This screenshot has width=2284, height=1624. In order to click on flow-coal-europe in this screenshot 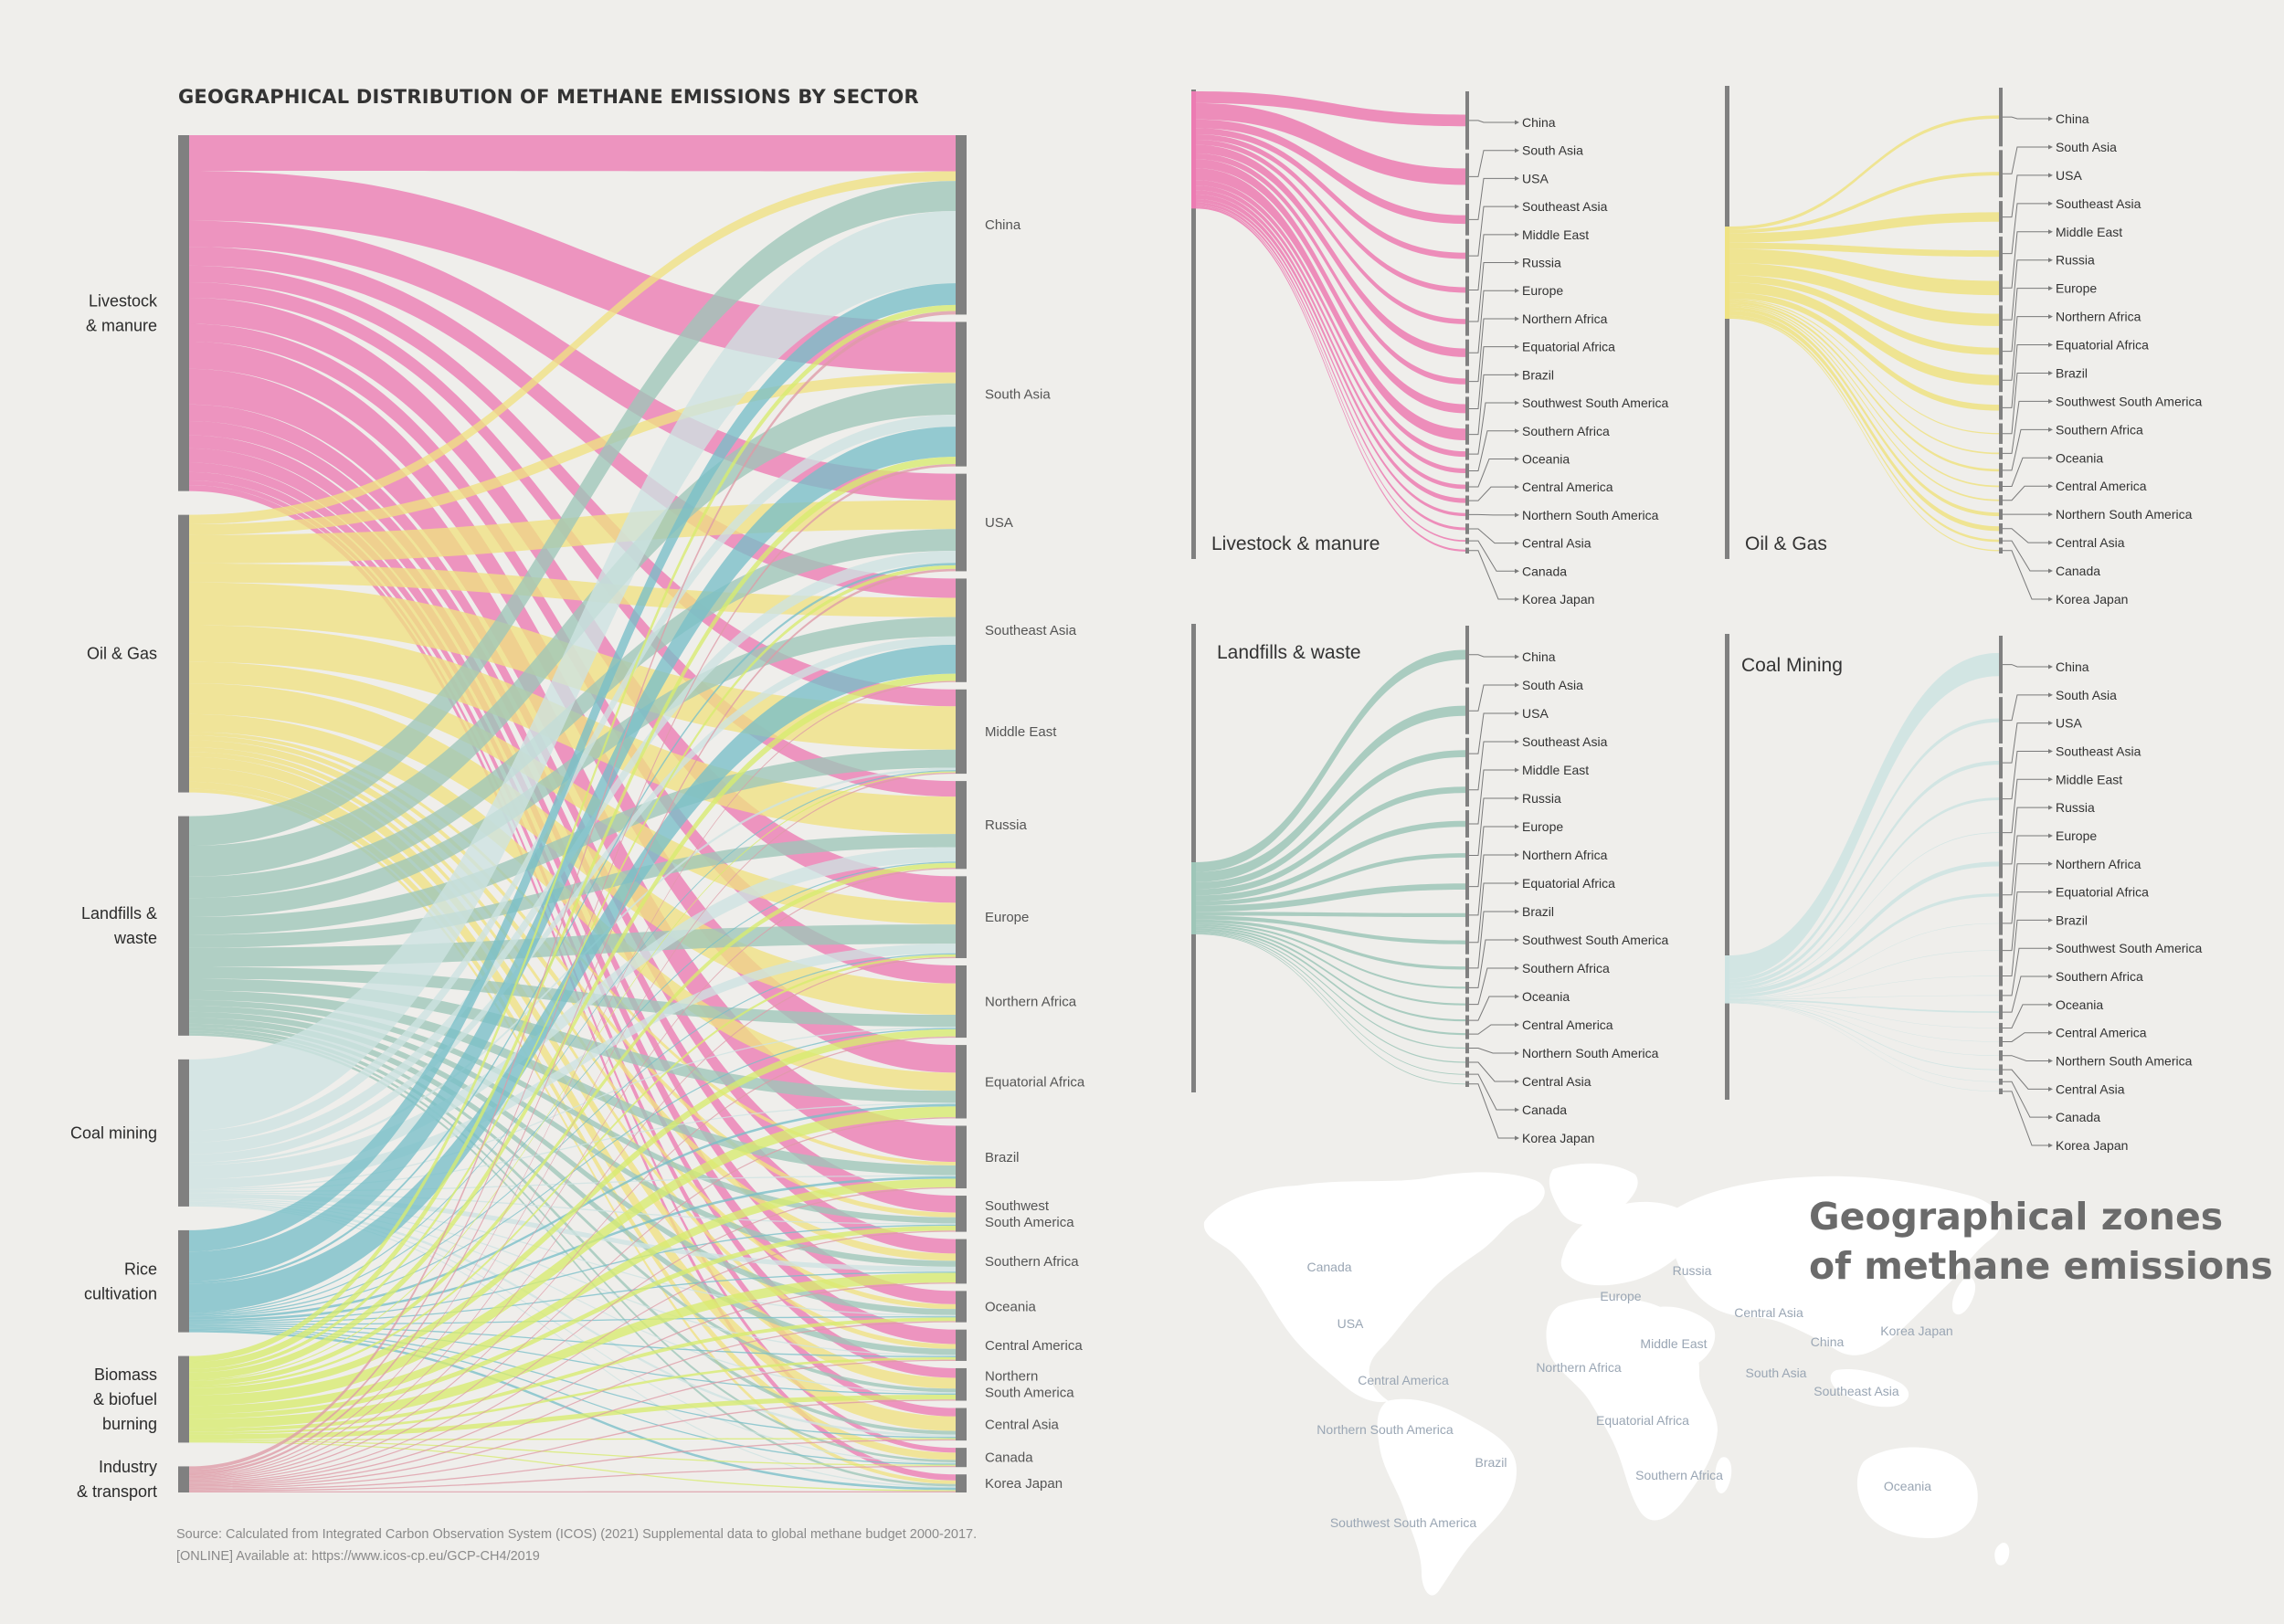, I will do `click(572, 1066)`.